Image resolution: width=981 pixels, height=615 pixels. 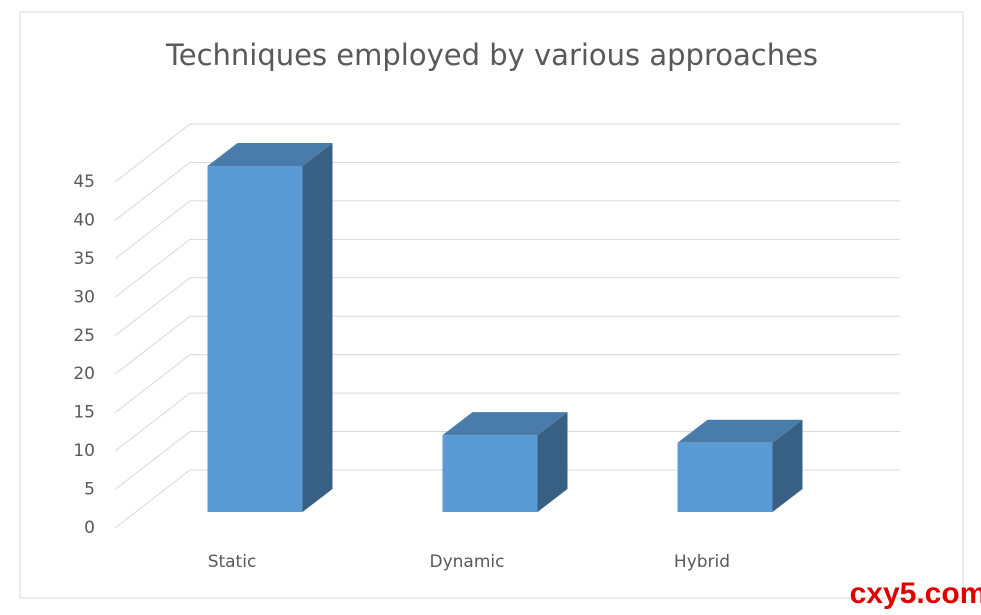 What do you see at coordinates (84, 451) in the screenshot?
I see `y-tick-label: 10` at bounding box center [84, 451].